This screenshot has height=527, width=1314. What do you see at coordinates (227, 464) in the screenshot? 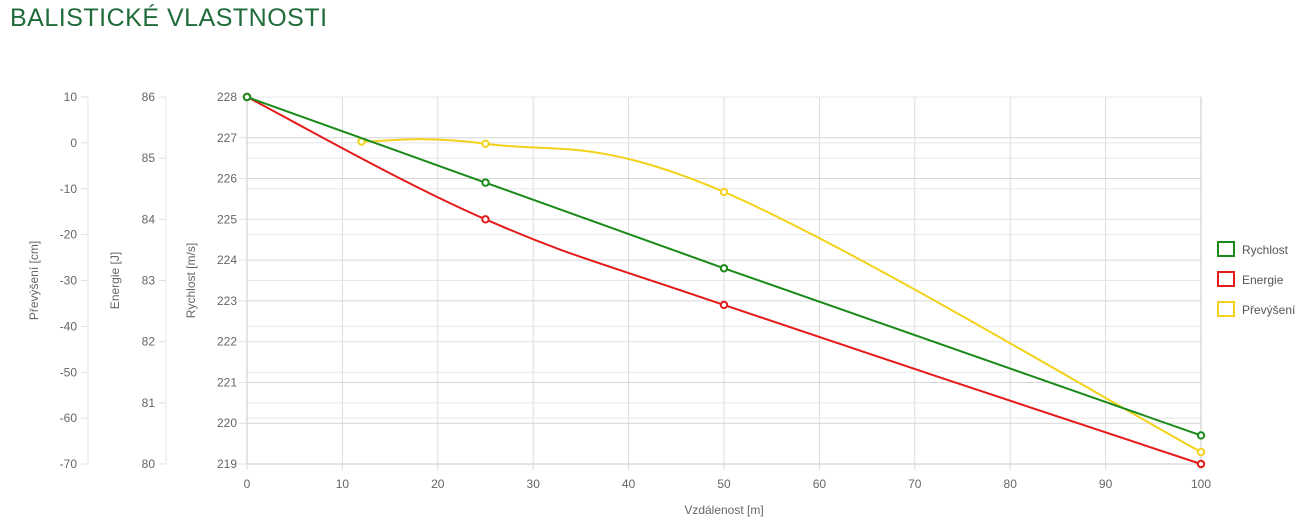
I see `rychlost-tick-label: 219` at bounding box center [227, 464].